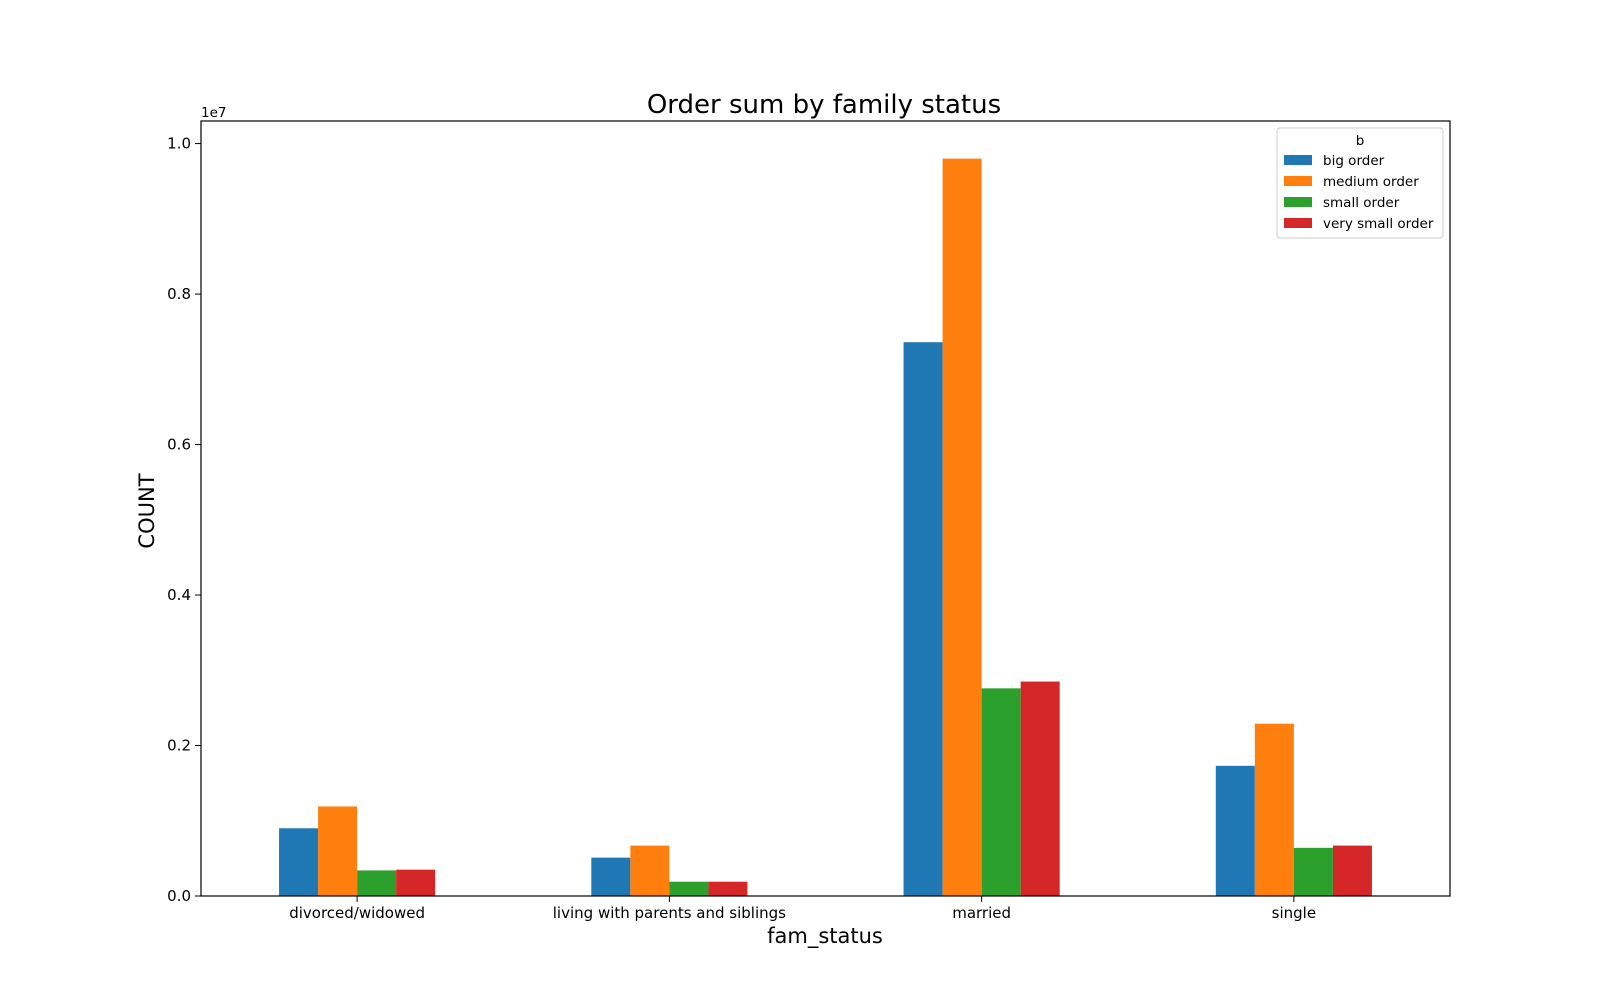  Describe the element at coordinates (1294, 913) in the screenshot. I see `x-tick-label: single` at that location.